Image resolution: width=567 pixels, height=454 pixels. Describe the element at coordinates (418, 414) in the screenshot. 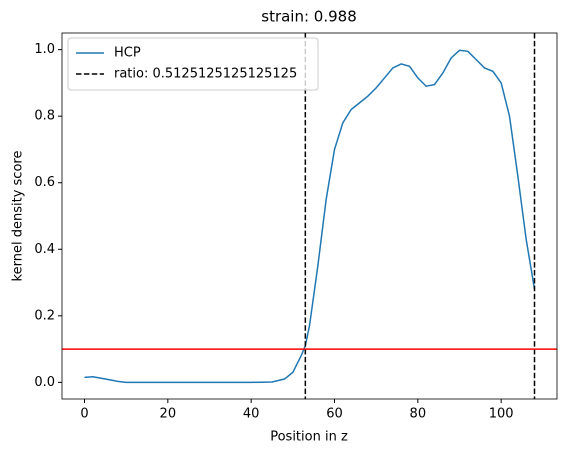

I see `x-tick-label: 80` at that location.